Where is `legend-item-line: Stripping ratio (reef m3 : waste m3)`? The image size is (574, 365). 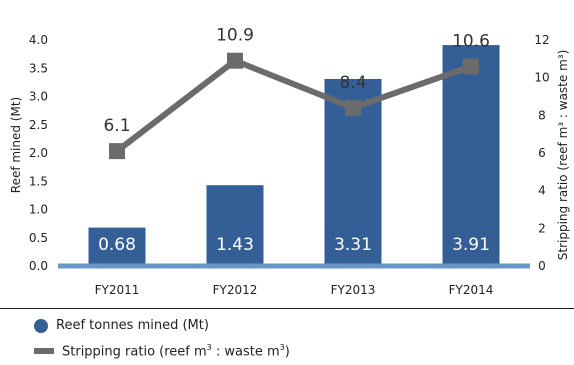 legend-item-line: Stripping ratio (reef m3 : waste m3) is located at coordinates (162, 351).